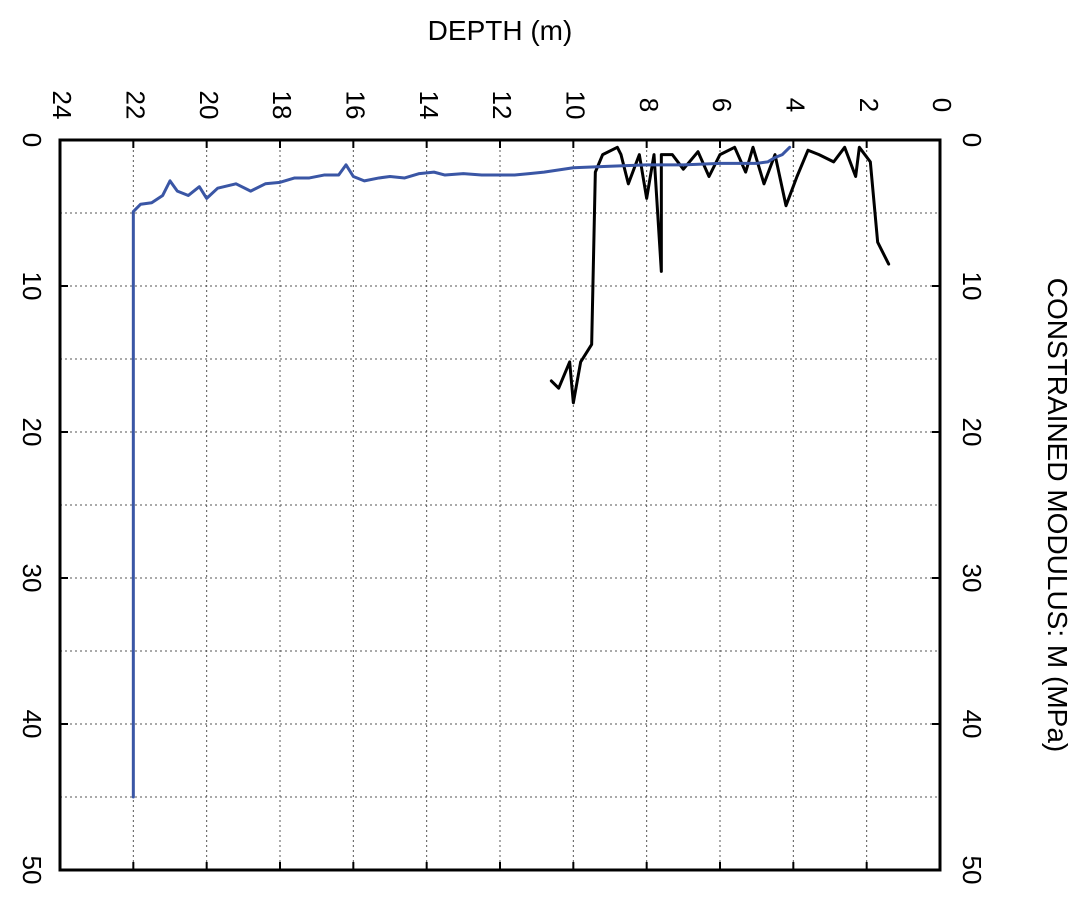 This screenshot has height=904, width=1090. What do you see at coordinates (942, 105) in the screenshot?
I see `depth-tick-label: 0` at bounding box center [942, 105].